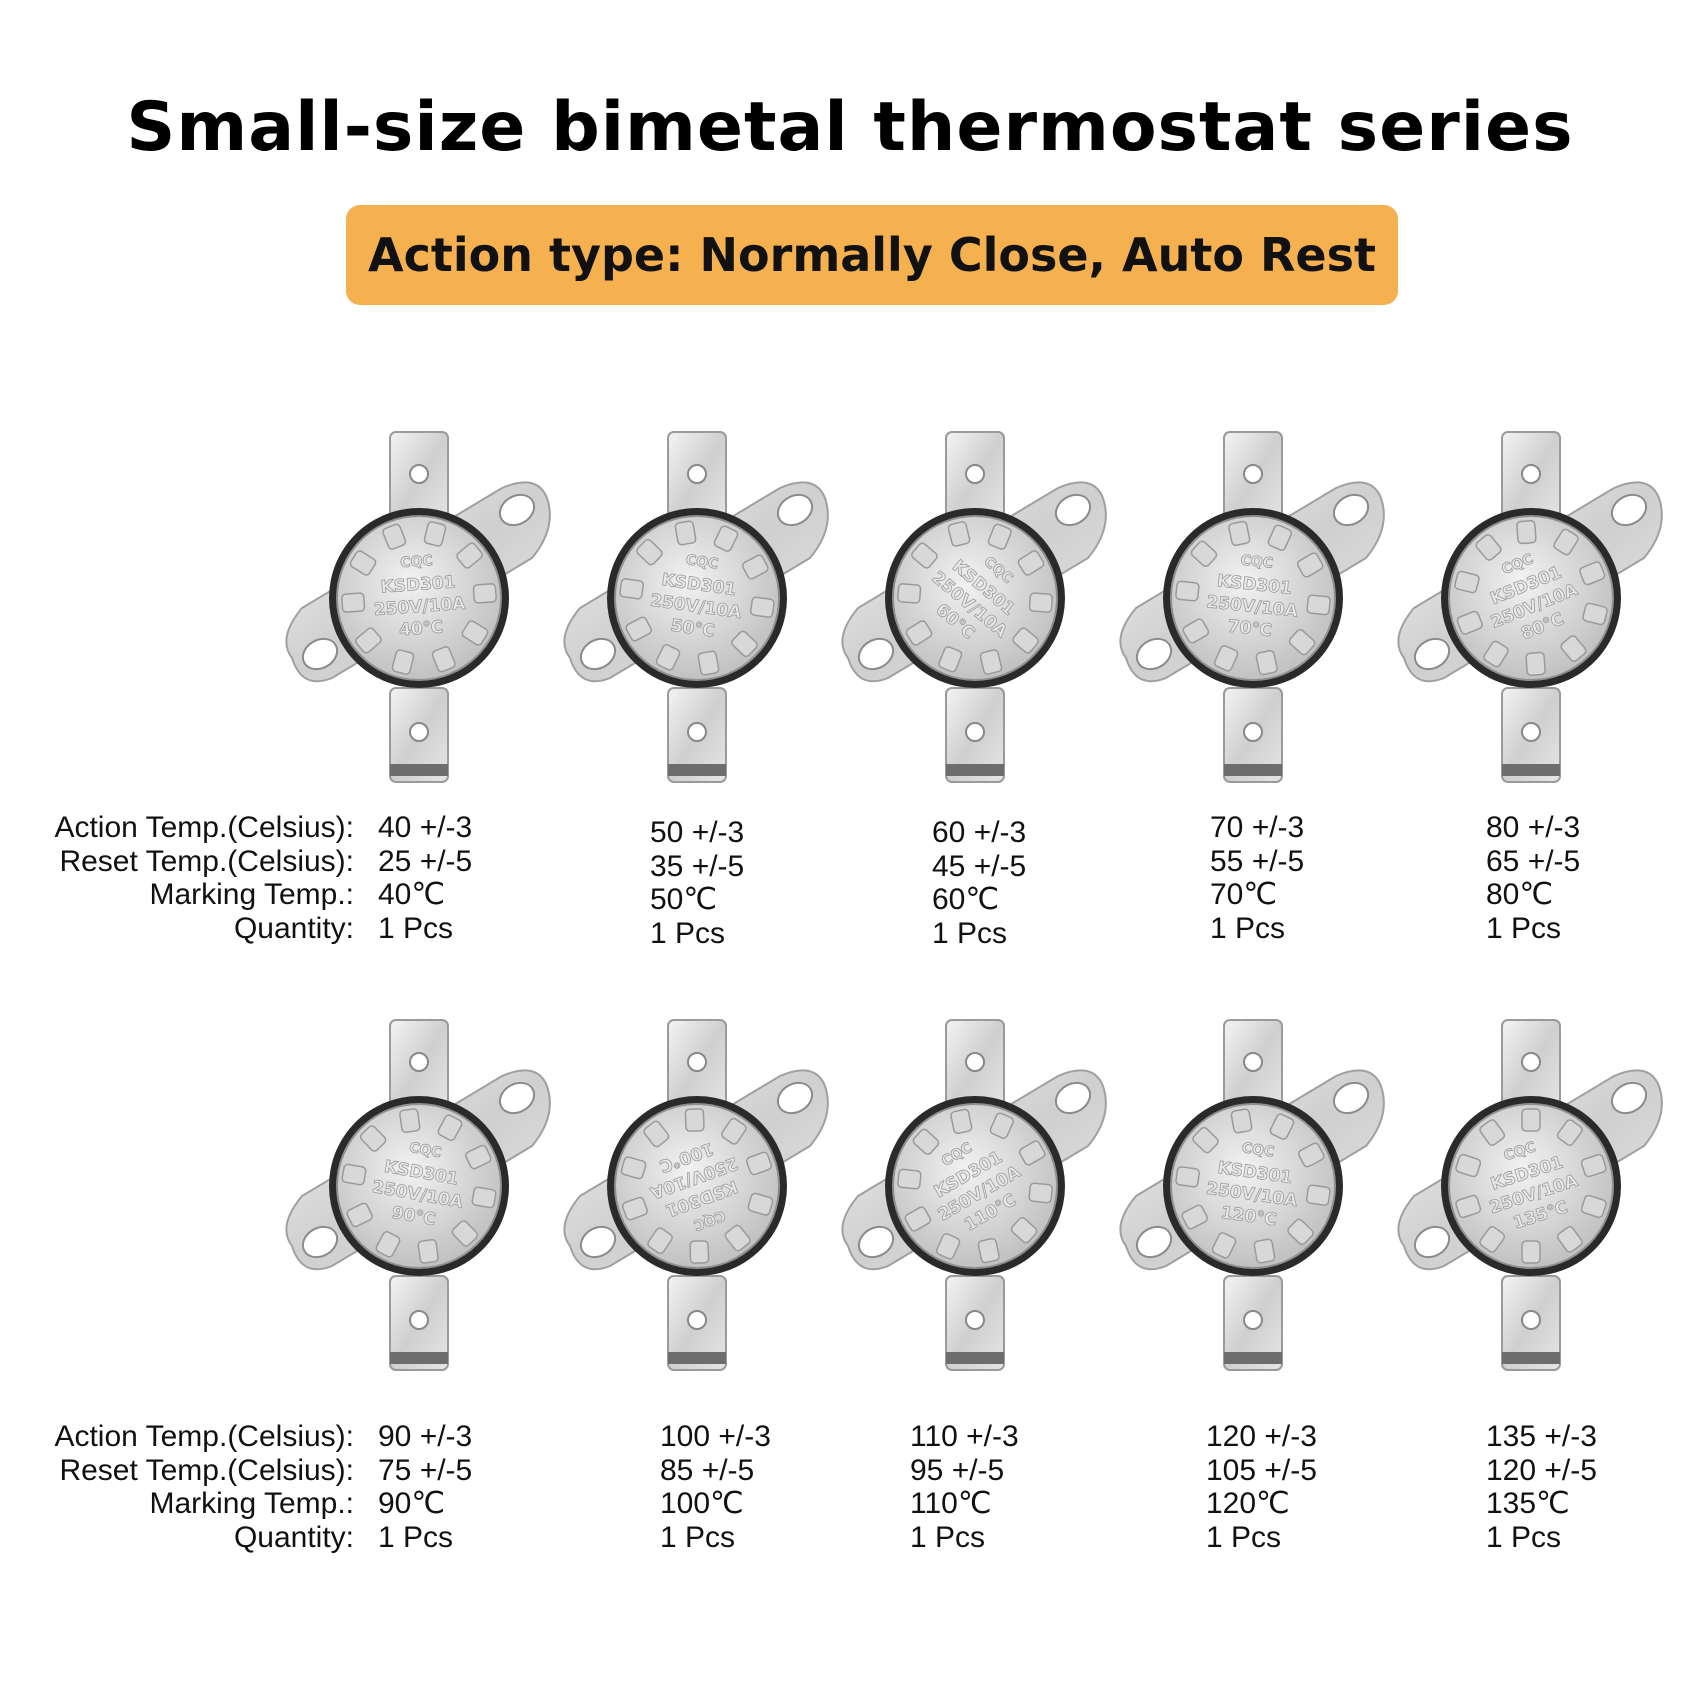 The image size is (1700, 1700). I want to click on action-temp-value: 40 +/-3, so click(425, 827).